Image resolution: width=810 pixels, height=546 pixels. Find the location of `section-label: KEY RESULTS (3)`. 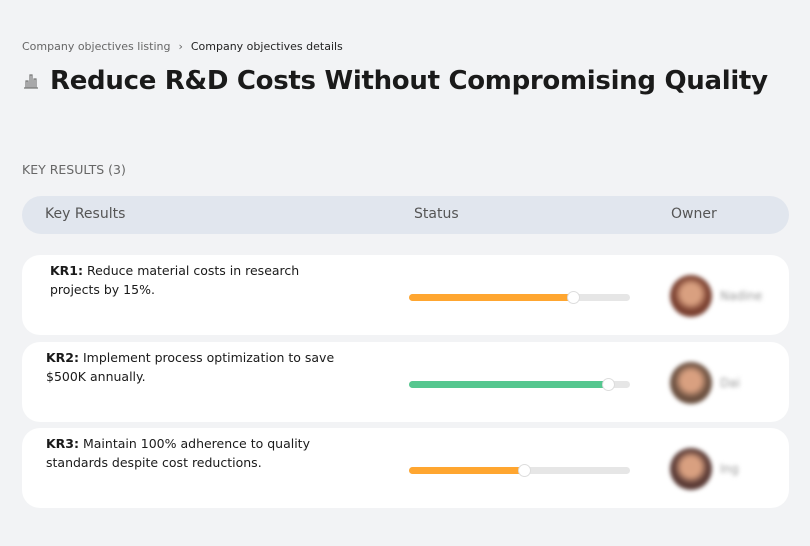

section-label: KEY RESULTS (3) is located at coordinates (74, 169).